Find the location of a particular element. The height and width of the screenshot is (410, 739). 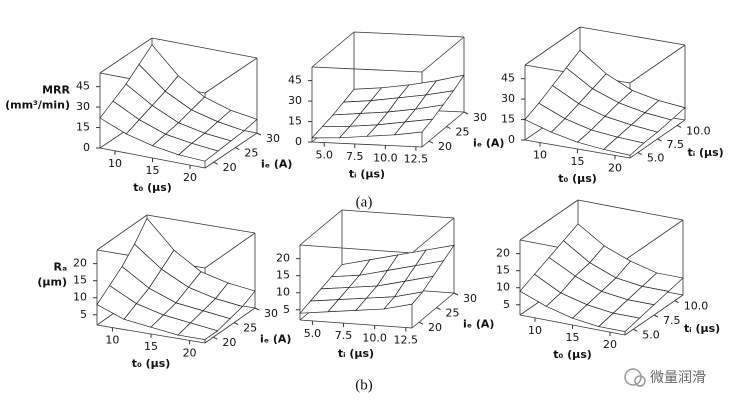

surface-plot: 5 10 15 20 10 15 20 t₀ (μs) 5.07.510.0 tᵢ (μs) is located at coordinates (608, 280).